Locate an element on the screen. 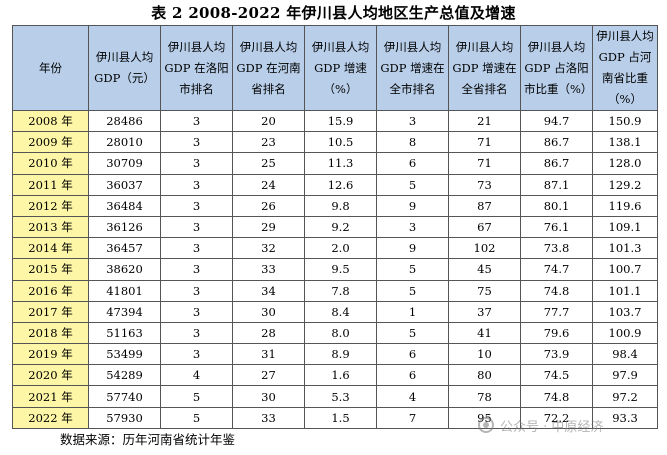  table-cell: 57930 is located at coordinates (124, 417).